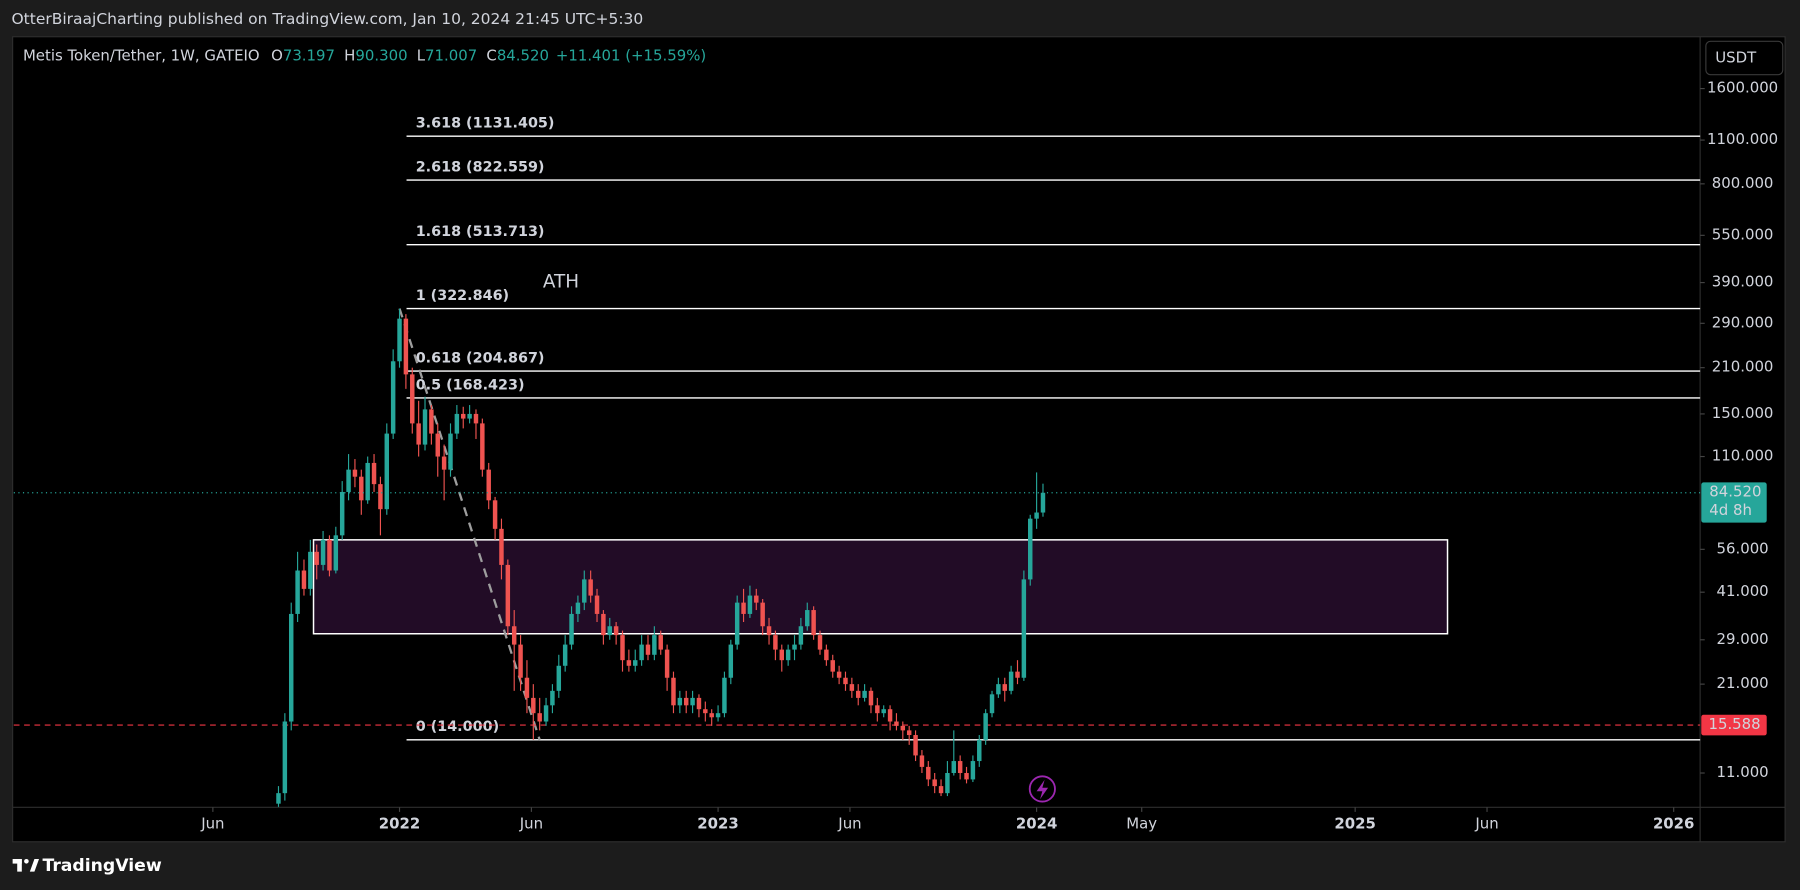 The image size is (1800, 890). Describe the element at coordinates (561, 282) in the screenshot. I see `annotation: ATH` at that location.